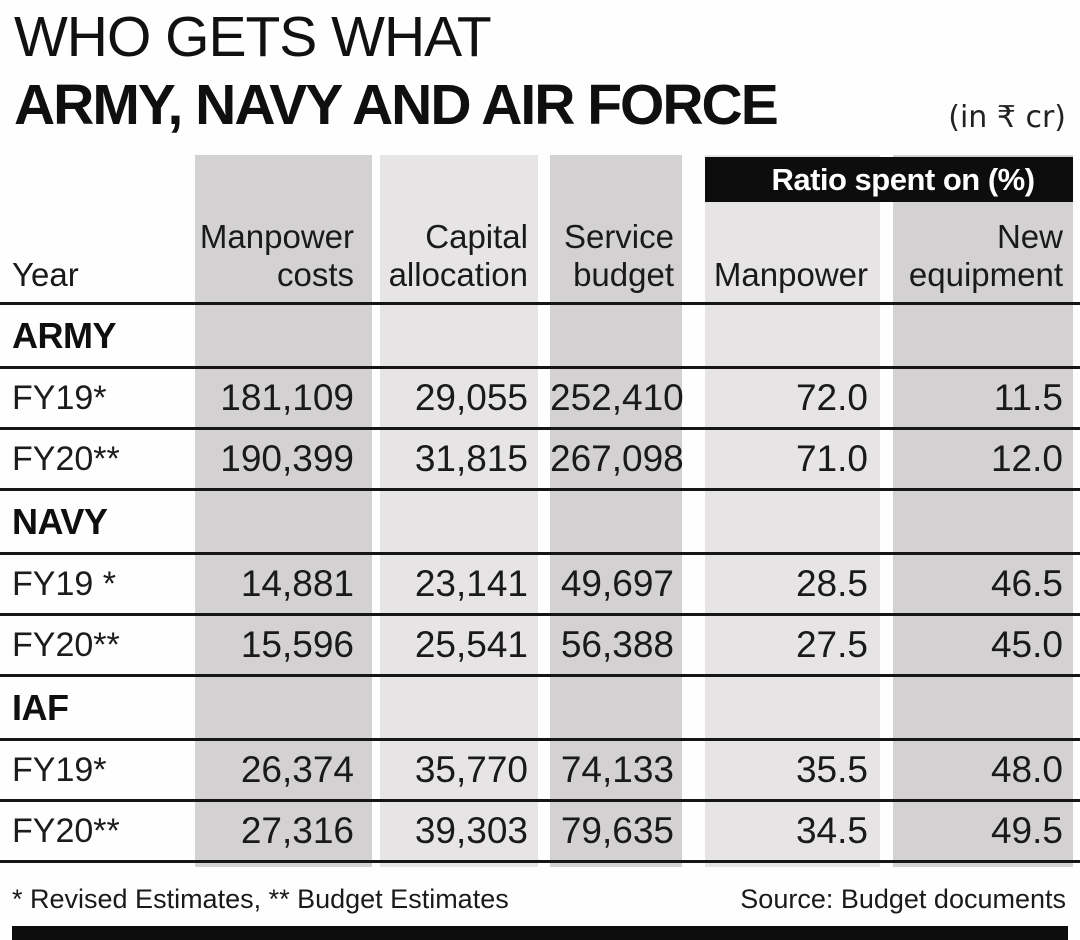 This screenshot has height=940, width=1080. Describe the element at coordinates (903, 898) in the screenshot. I see `source-credit: Source: Budget documents` at that location.